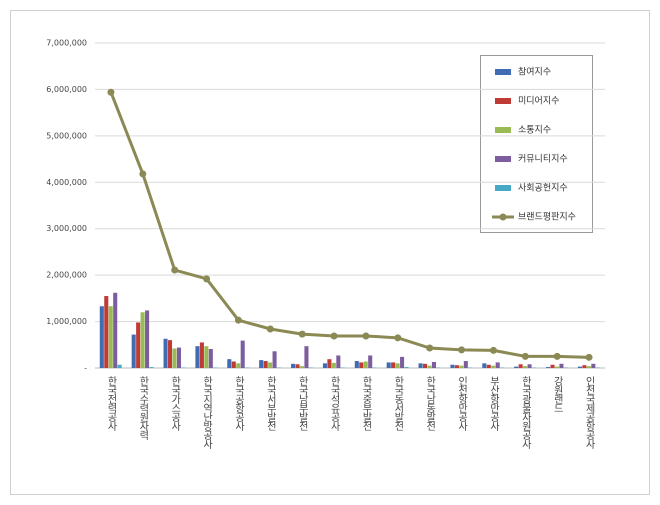 This screenshot has width=660, height=505. I want to click on y-tick-label: 4,000,000, so click(66, 182).